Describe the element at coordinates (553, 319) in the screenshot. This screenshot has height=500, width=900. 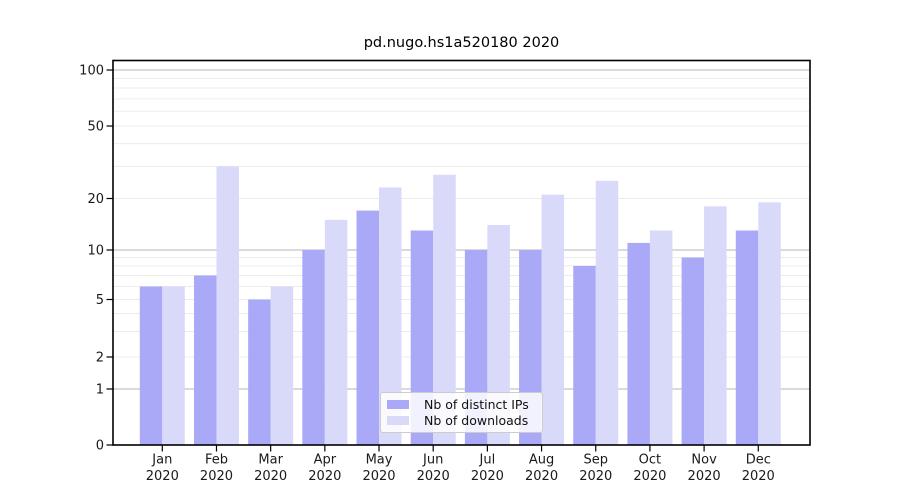
I see `bar-downloads-aug` at that location.